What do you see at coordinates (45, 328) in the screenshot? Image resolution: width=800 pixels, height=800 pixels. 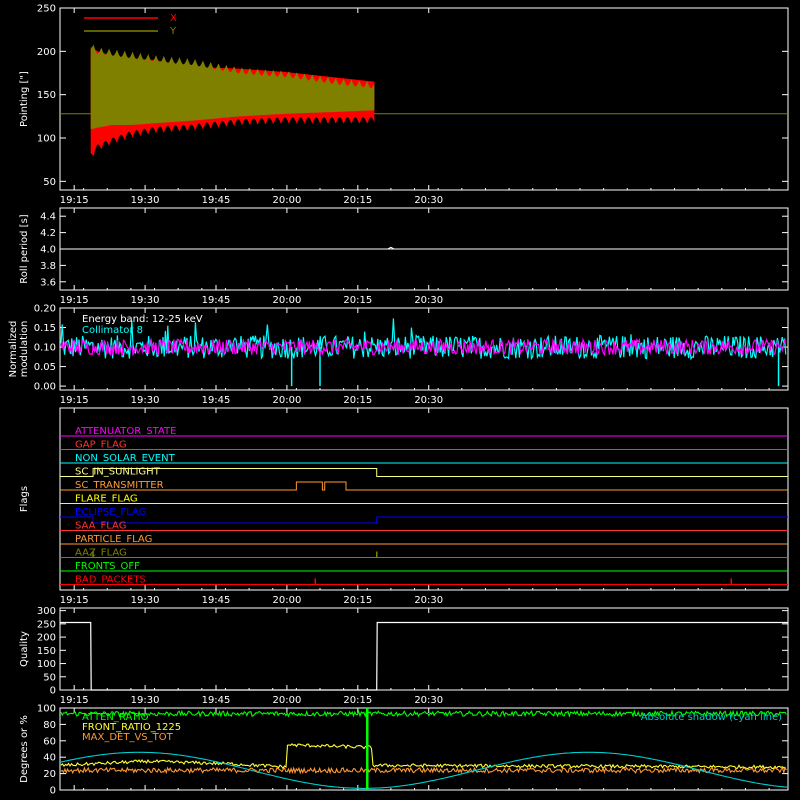 I see `y-tick-label: 0.15` at bounding box center [45, 328].